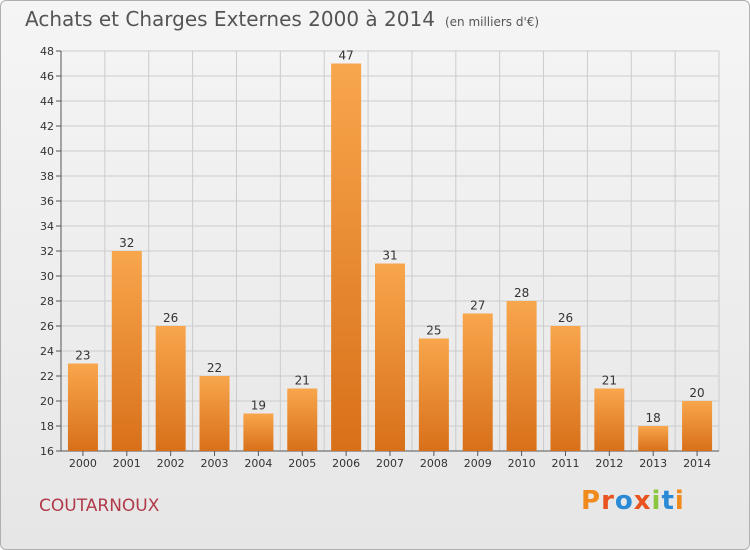 The height and width of the screenshot is (550, 750). I want to click on y-tick-label: 36, so click(47, 201).